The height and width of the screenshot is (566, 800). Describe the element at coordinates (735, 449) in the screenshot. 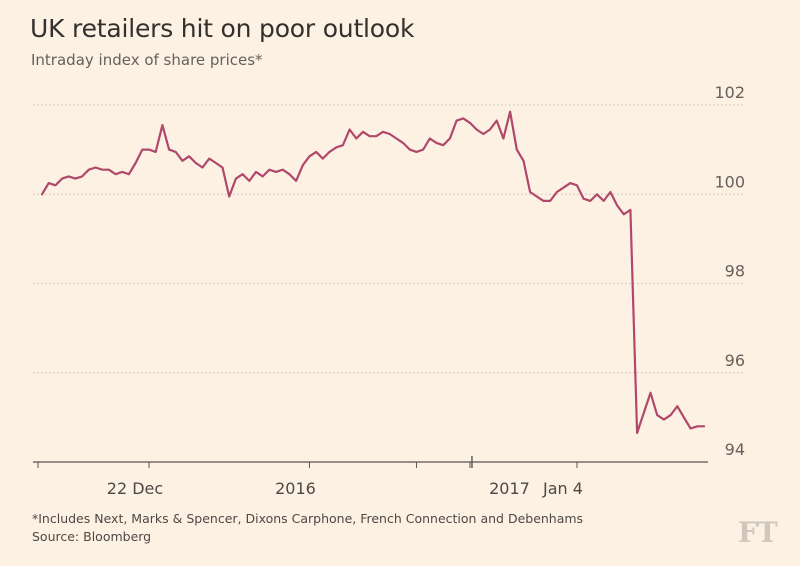

I see `y-tick-label: 94` at that location.